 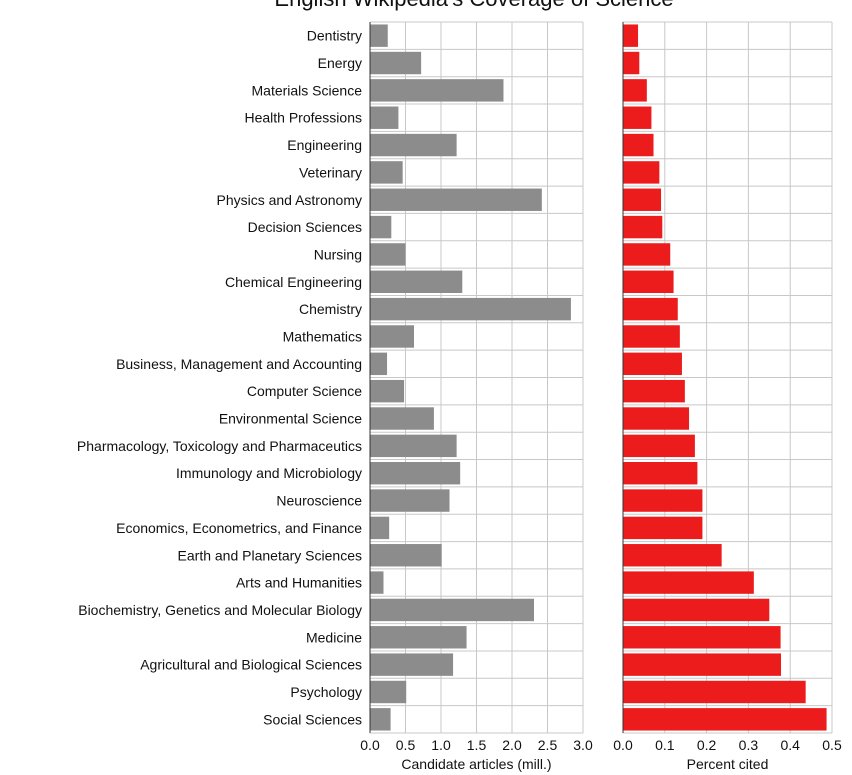 I want to click on category-label: Agricultural and Biological Sciences, so click(x=251, y=665).